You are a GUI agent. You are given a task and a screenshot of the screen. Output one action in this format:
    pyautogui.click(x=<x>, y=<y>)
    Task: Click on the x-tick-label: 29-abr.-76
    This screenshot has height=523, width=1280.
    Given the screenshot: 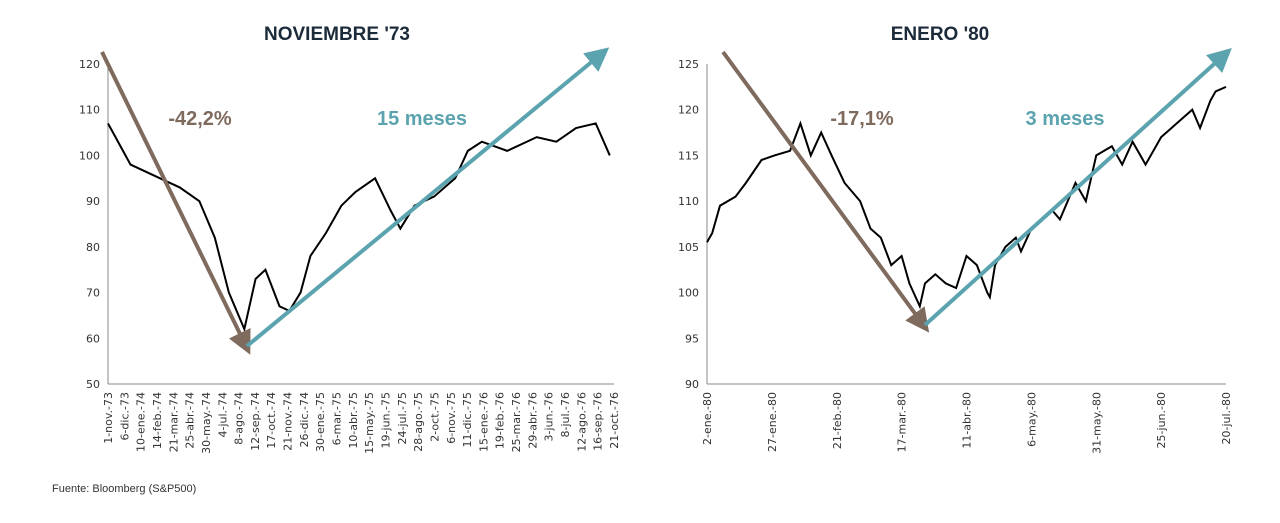 What is the action you would take?
    pyautogui.click(x=532, y=420)
    